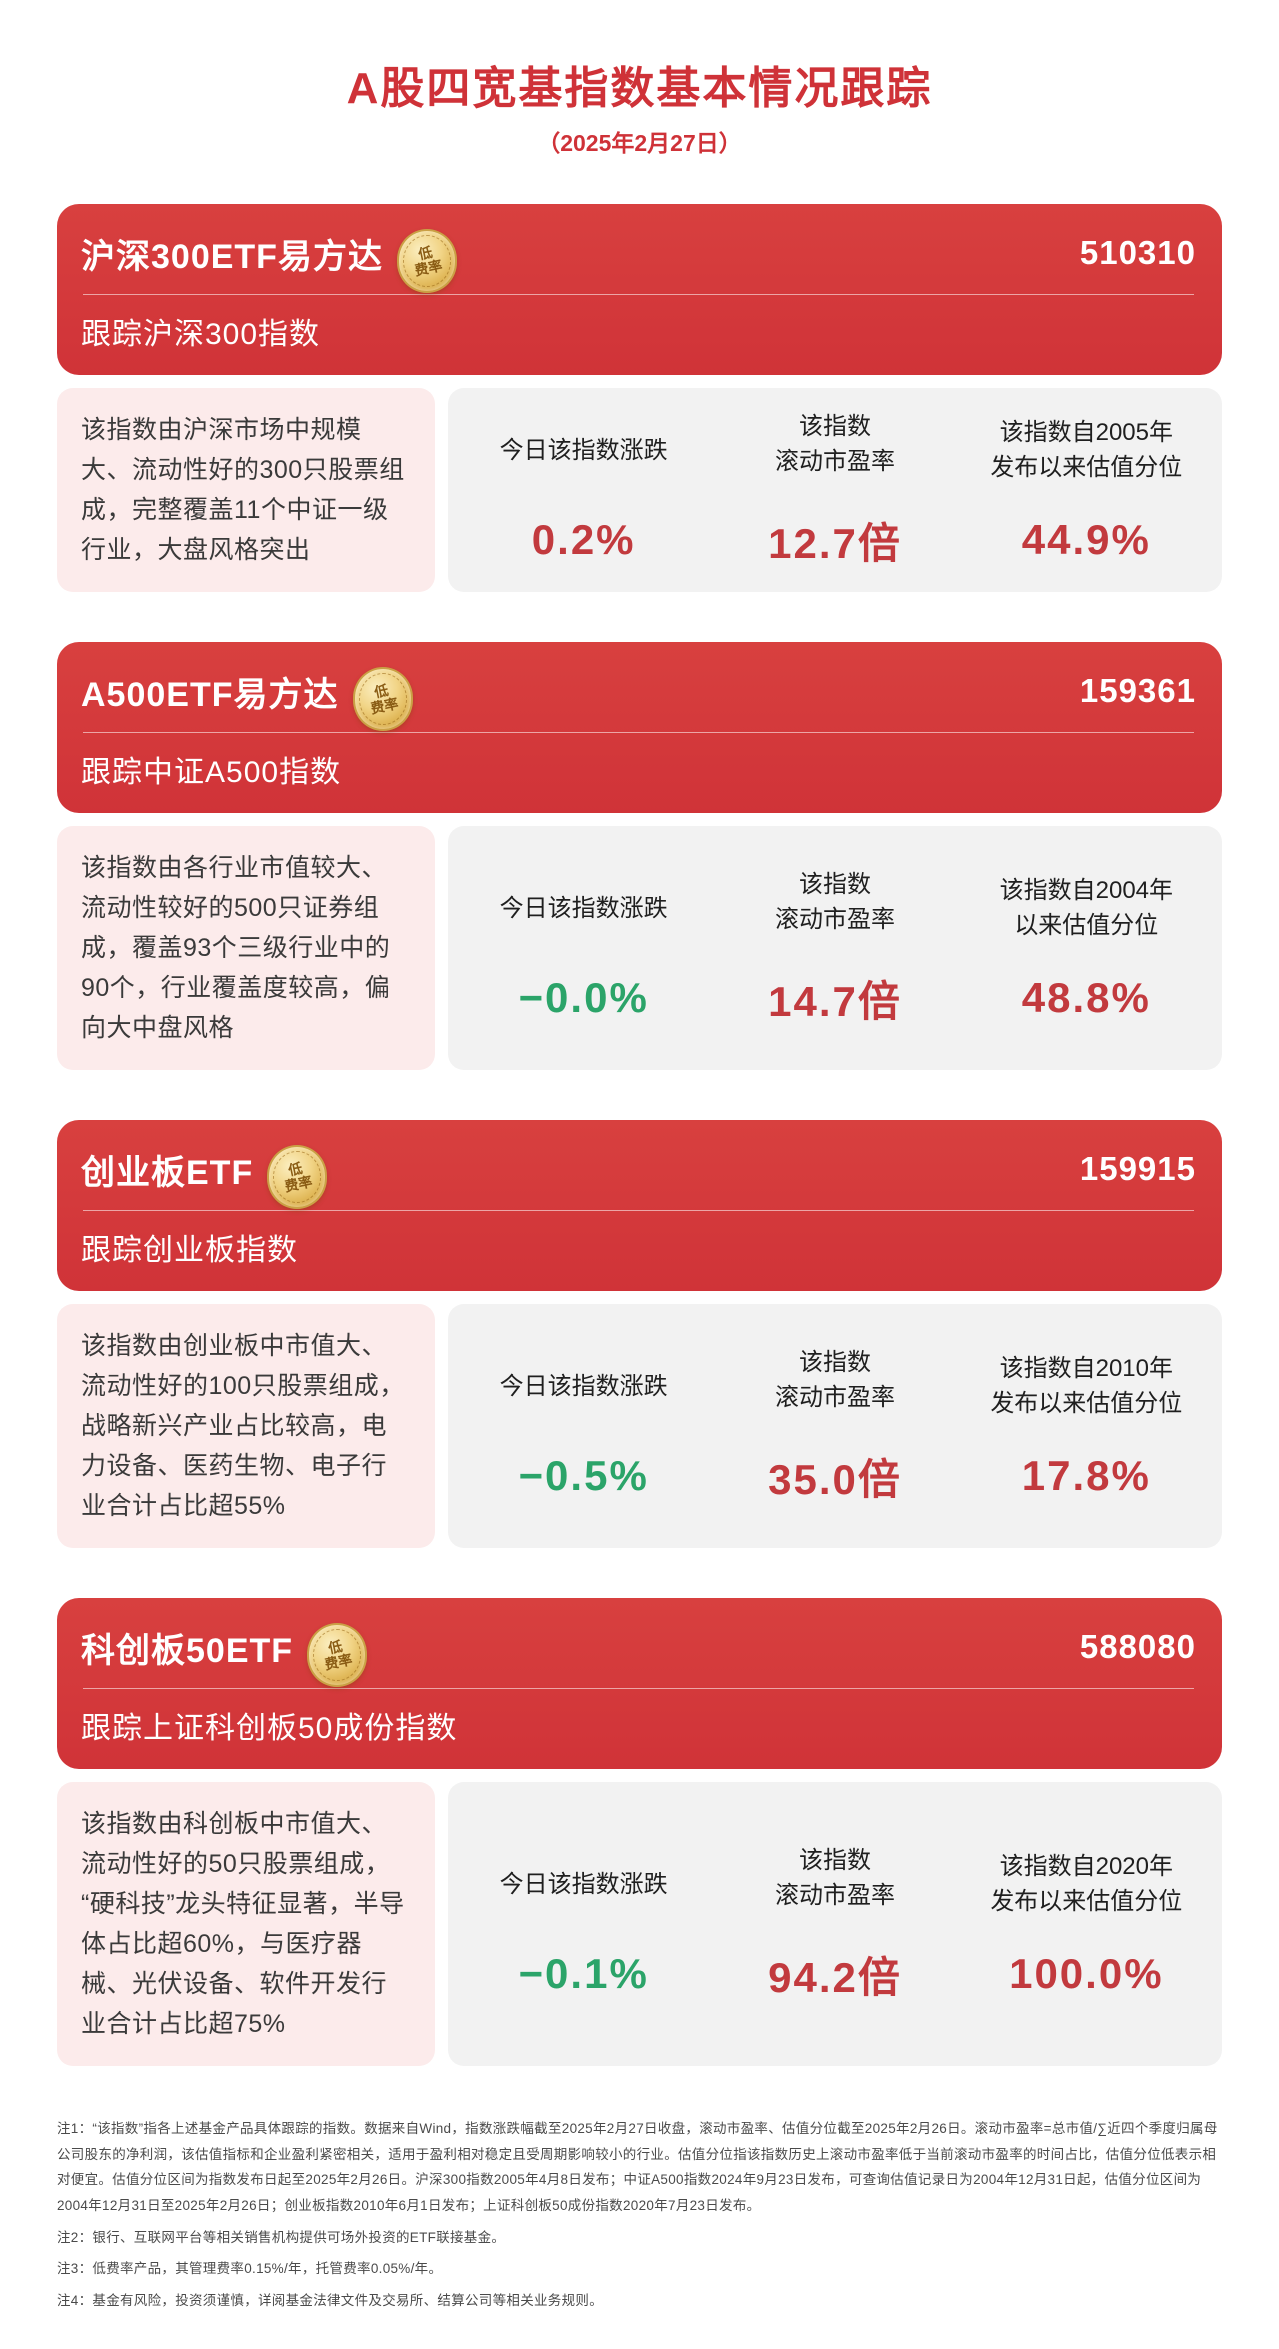 The image size is (1279, 2349). Describe the element at coordinates (1086, 1475) in the screenshot. I see `stat-value: 17.8%` at that location.